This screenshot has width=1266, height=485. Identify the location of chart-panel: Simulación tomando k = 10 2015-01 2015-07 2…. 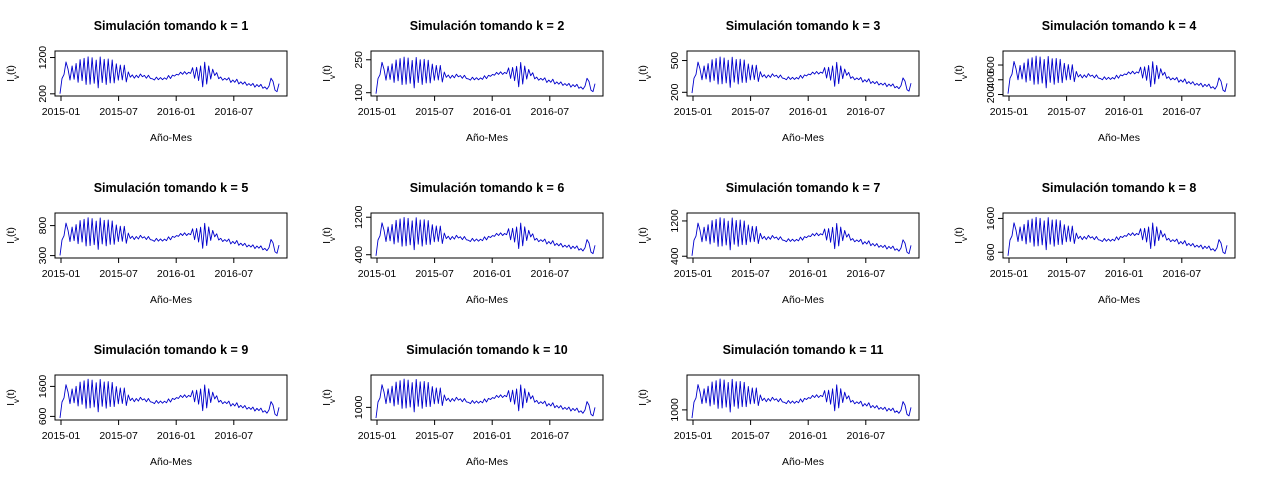
(462, 405).